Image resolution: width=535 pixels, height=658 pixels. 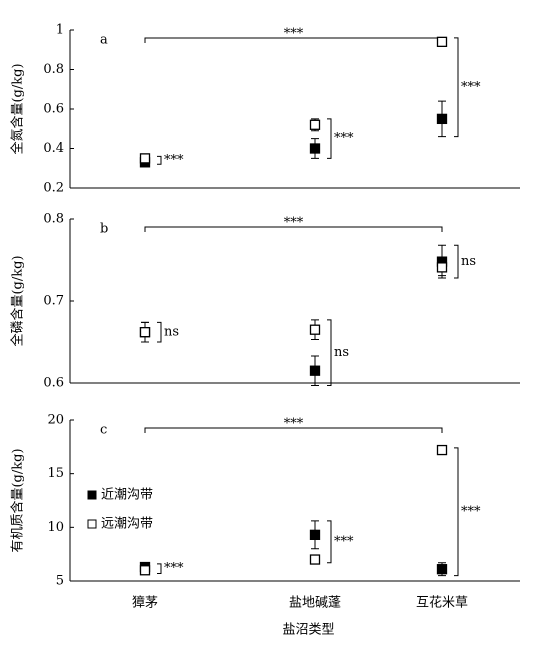 What do you see at coordinates (315, 603) in the screenshot?
I see `x-tick-label: 盐地碱蓬` at bounding box center [315, 603].